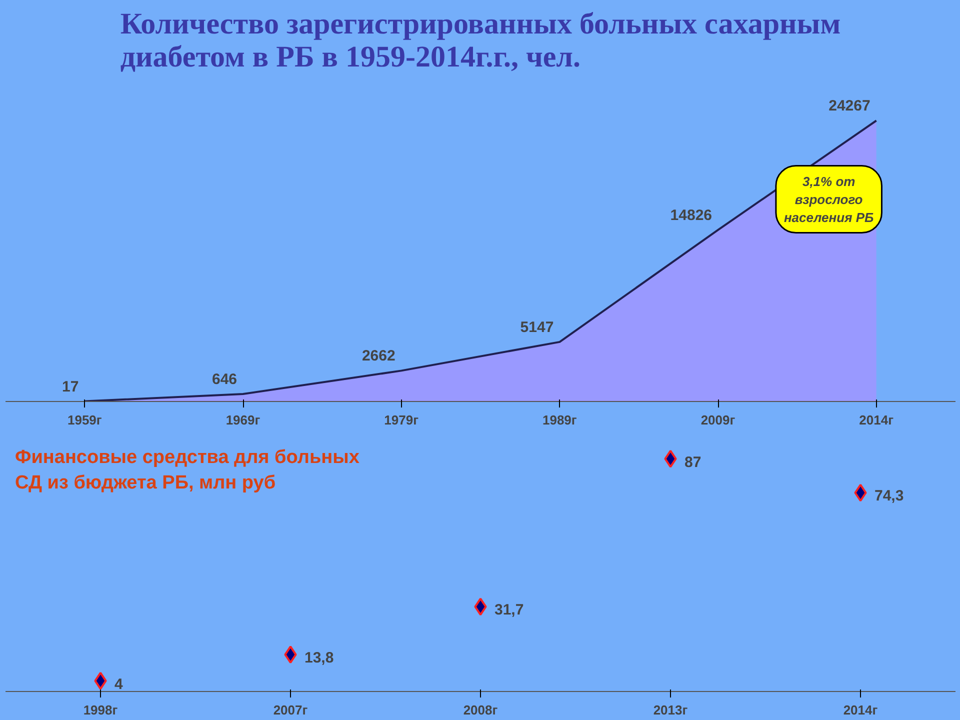  What do you see at coordinates (119, 684) in the screenshot?
I see `data-label: 4` at bounding box center [119, 684].